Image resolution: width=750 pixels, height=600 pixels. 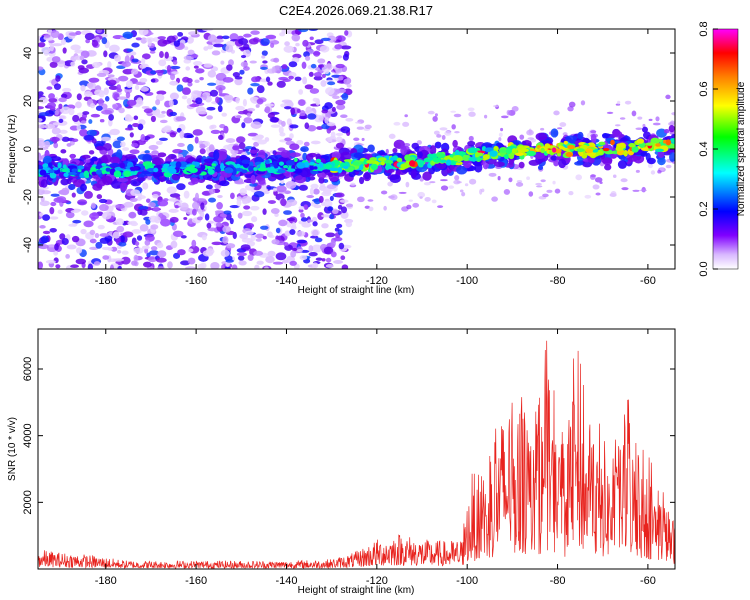 What do you see at coordinates (558, 581) in the screenshot?
I see `x-tick-label: -80` at bounding box center [558, 581].